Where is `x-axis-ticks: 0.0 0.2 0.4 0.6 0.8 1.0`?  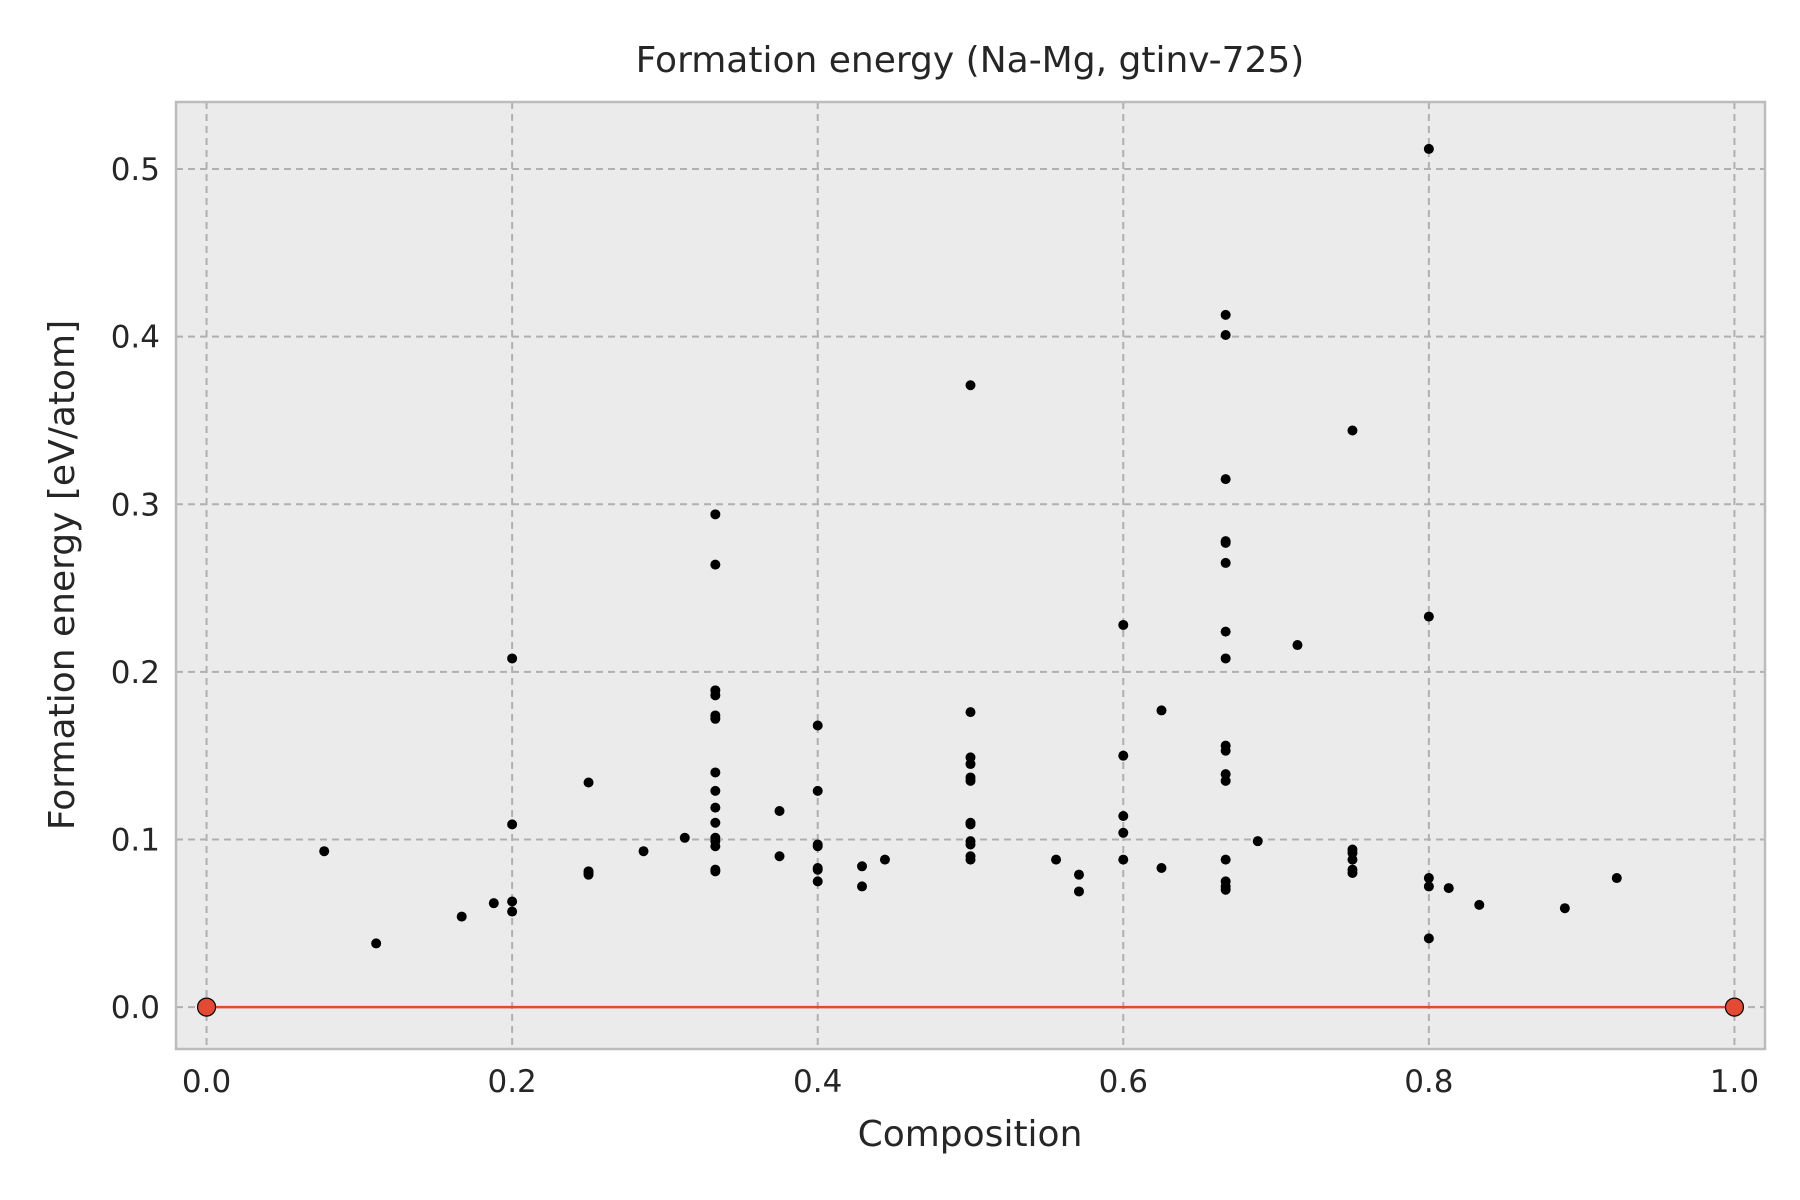
x-axis-ticks: 0.0 0.2 0.4 0.6 0.8 1.0 is located at coordinates (970, 1082).